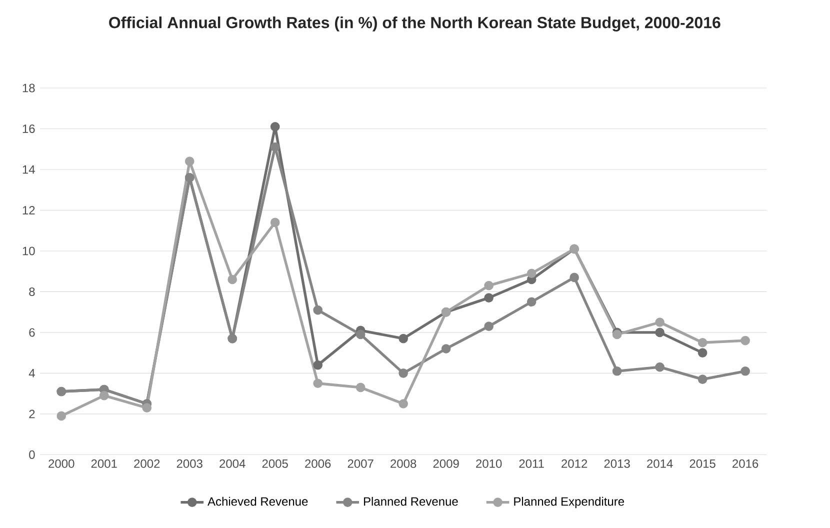 Image resolution: width=830 pixels, height=528 pixels. What do you see at coordinates (32, 332) in the screenshot?
I see `y-tick-label: 6` at bounding box center [32, 332].